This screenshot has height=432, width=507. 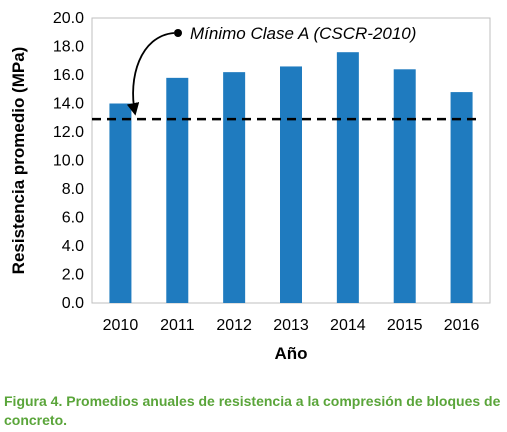 I want to click on y-tick-label: 2.0, so click(x=73, y=275).